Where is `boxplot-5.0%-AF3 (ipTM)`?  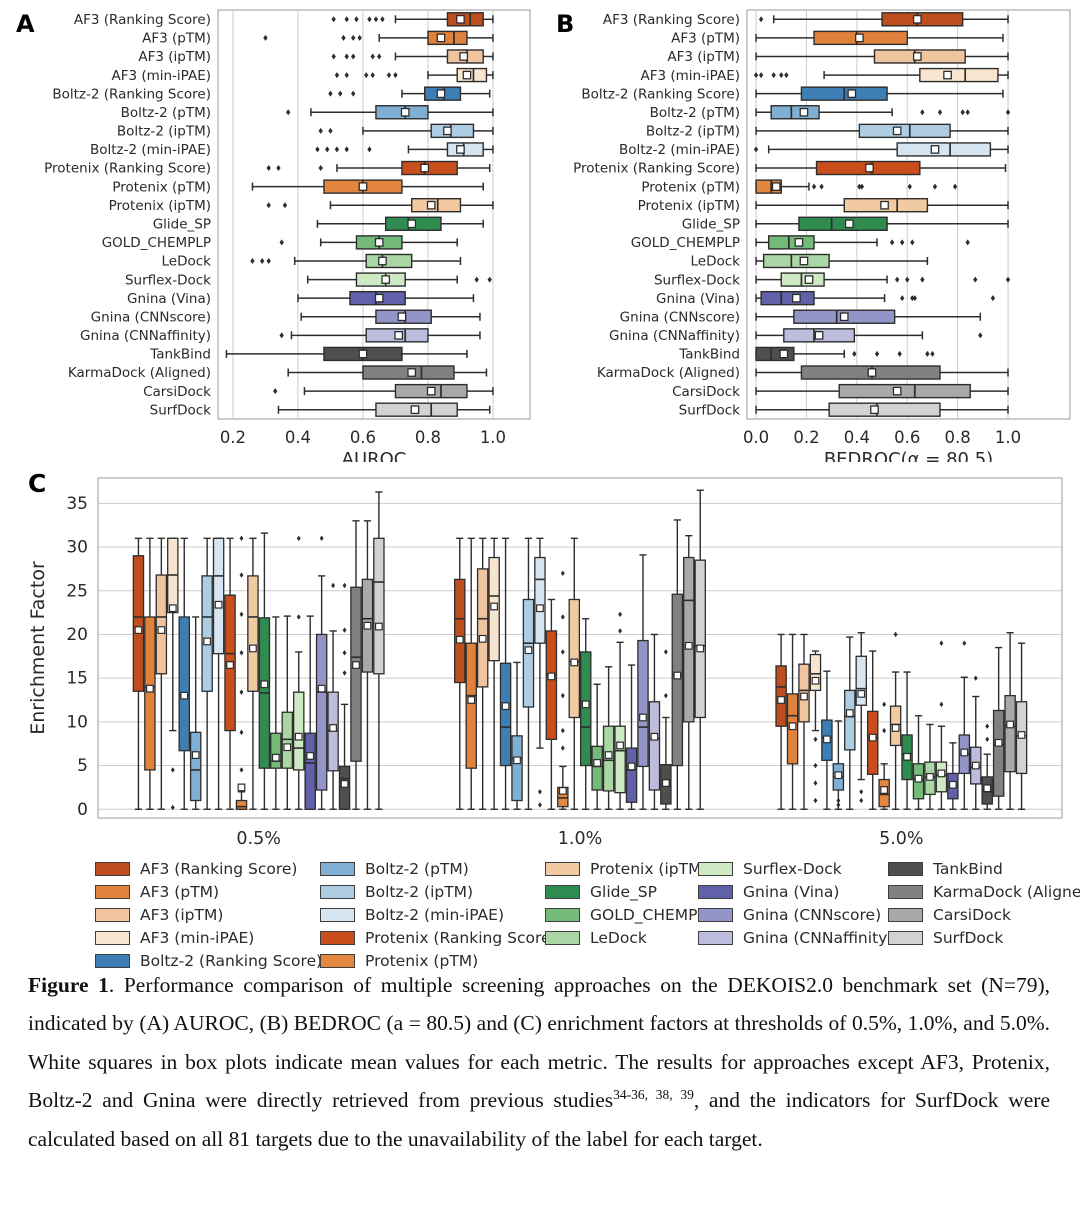
boxplot-5.0%-AF3 (ipTM) is located at coordinates (804, 721).